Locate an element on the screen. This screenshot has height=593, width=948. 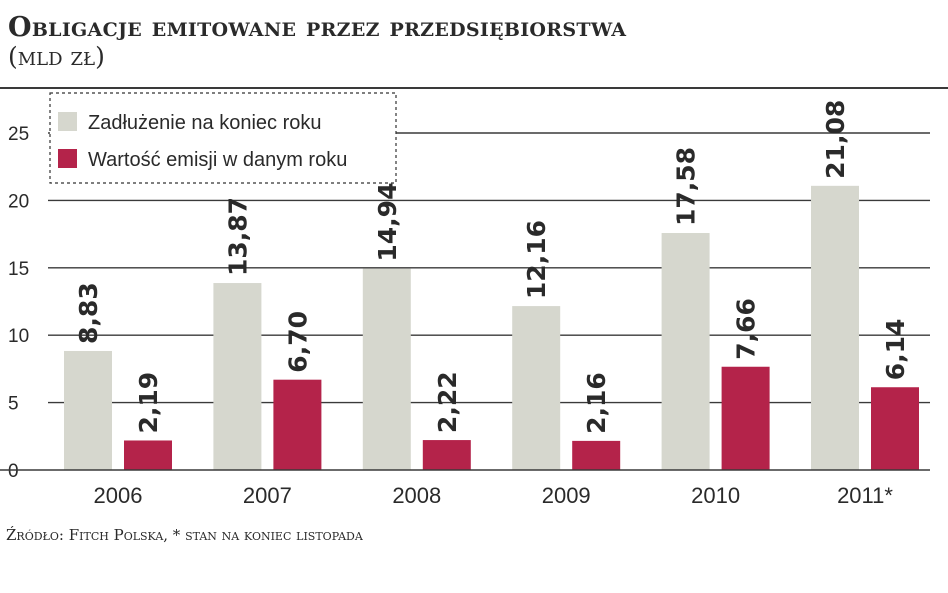
legend-box is located at coordinates (223, 138).